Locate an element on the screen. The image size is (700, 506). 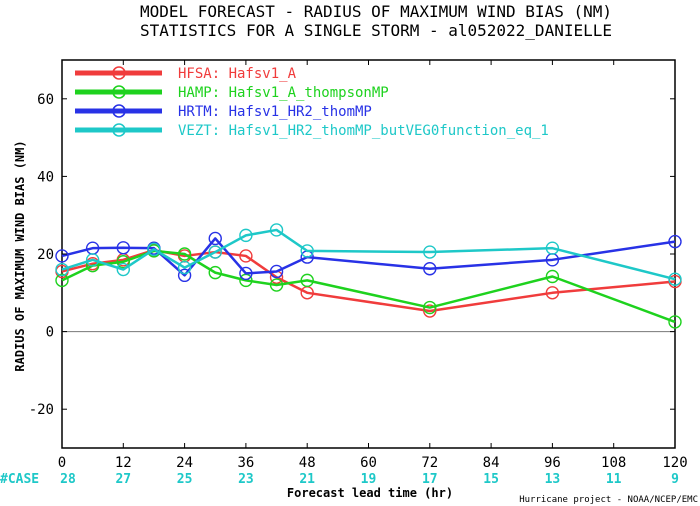
legend-marker-hfsa is located at coordinates (119, 73).